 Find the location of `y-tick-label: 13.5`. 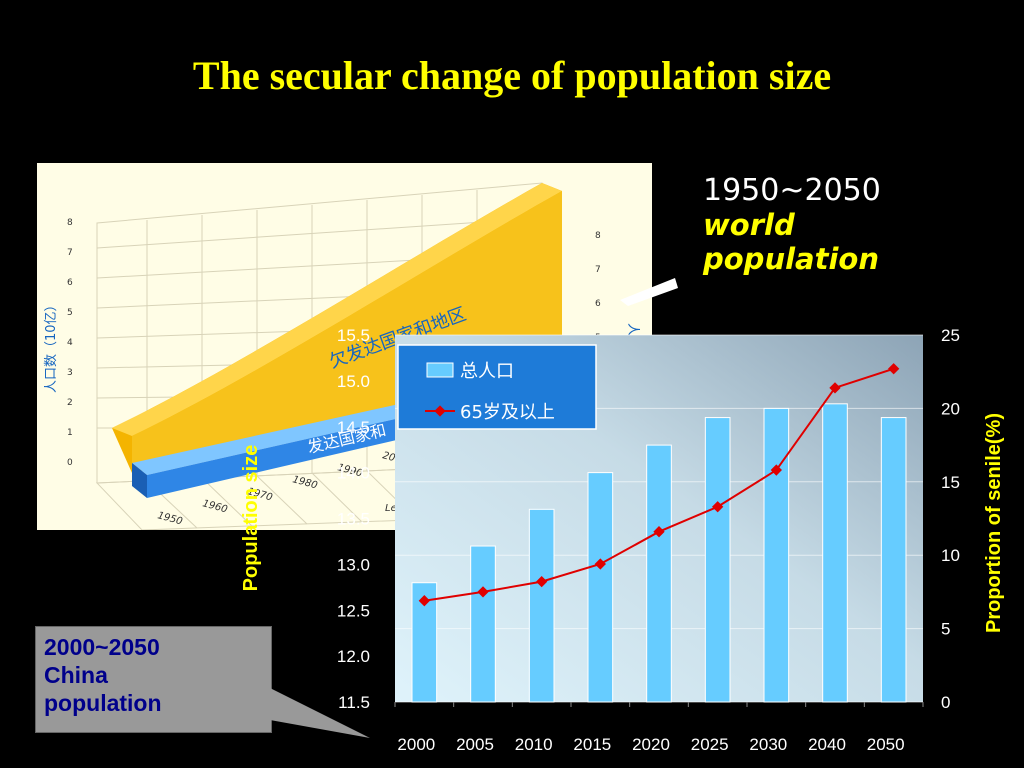

y-tick-label: 13.5 is located at coordinates (353, 519).